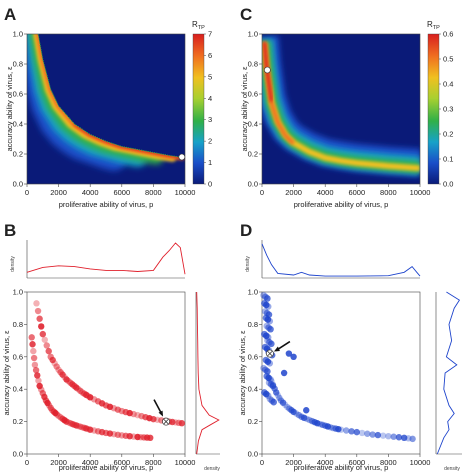  What do you see at coordinates (166, 422) in the screenshot?
I see `marker-cross-b` at bounding box center [166, 422].